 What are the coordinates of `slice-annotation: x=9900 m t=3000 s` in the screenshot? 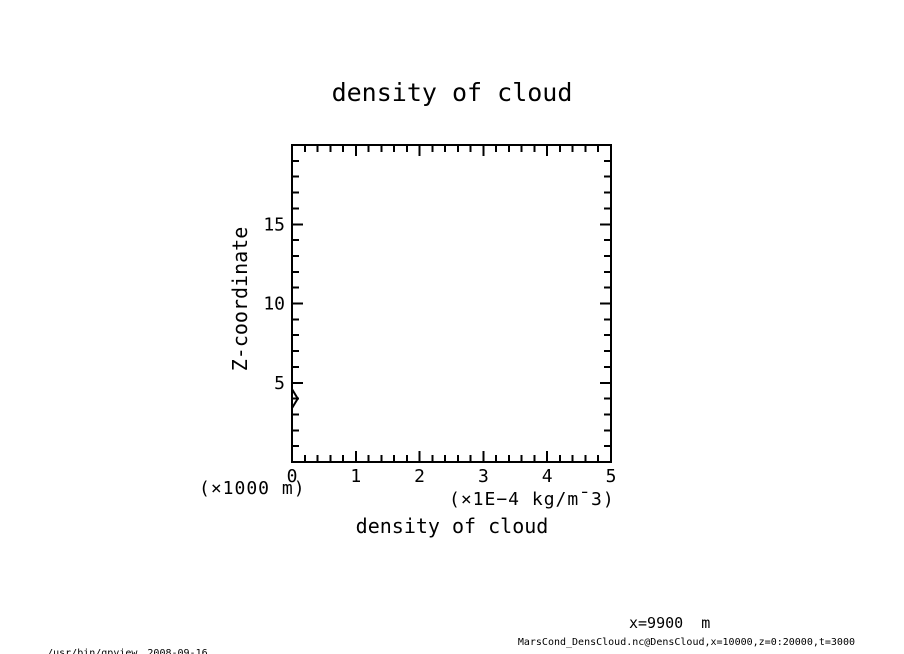 It's located at (669, 615).